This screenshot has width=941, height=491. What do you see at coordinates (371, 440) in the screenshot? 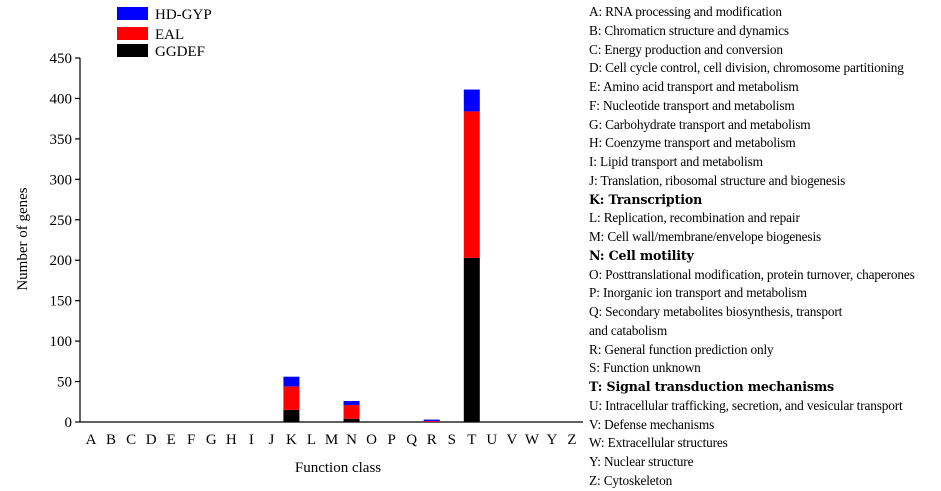
I see `x-tick-label: O` at bounding box center [371, 440].